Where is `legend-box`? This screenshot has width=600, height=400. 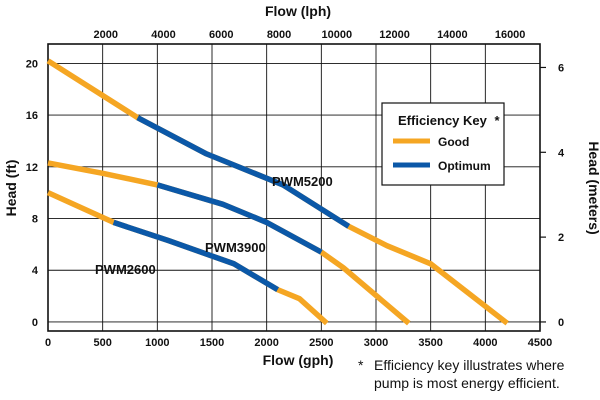 legend-box is located at coordinates (443, 144).